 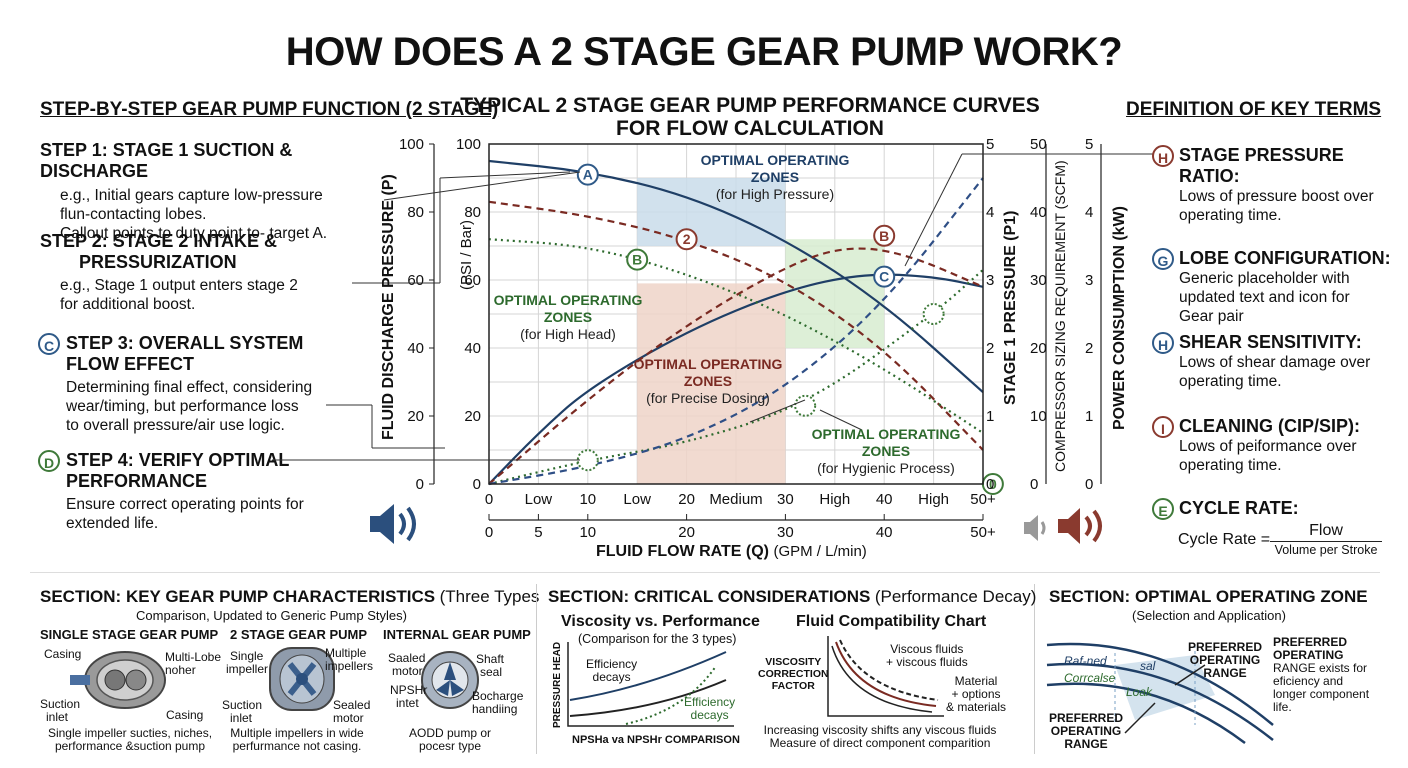 What do you see at coordinates (1139, 692) in the screenshot?
I see `curve-label: Loak` at bounding box center [1139, 692].